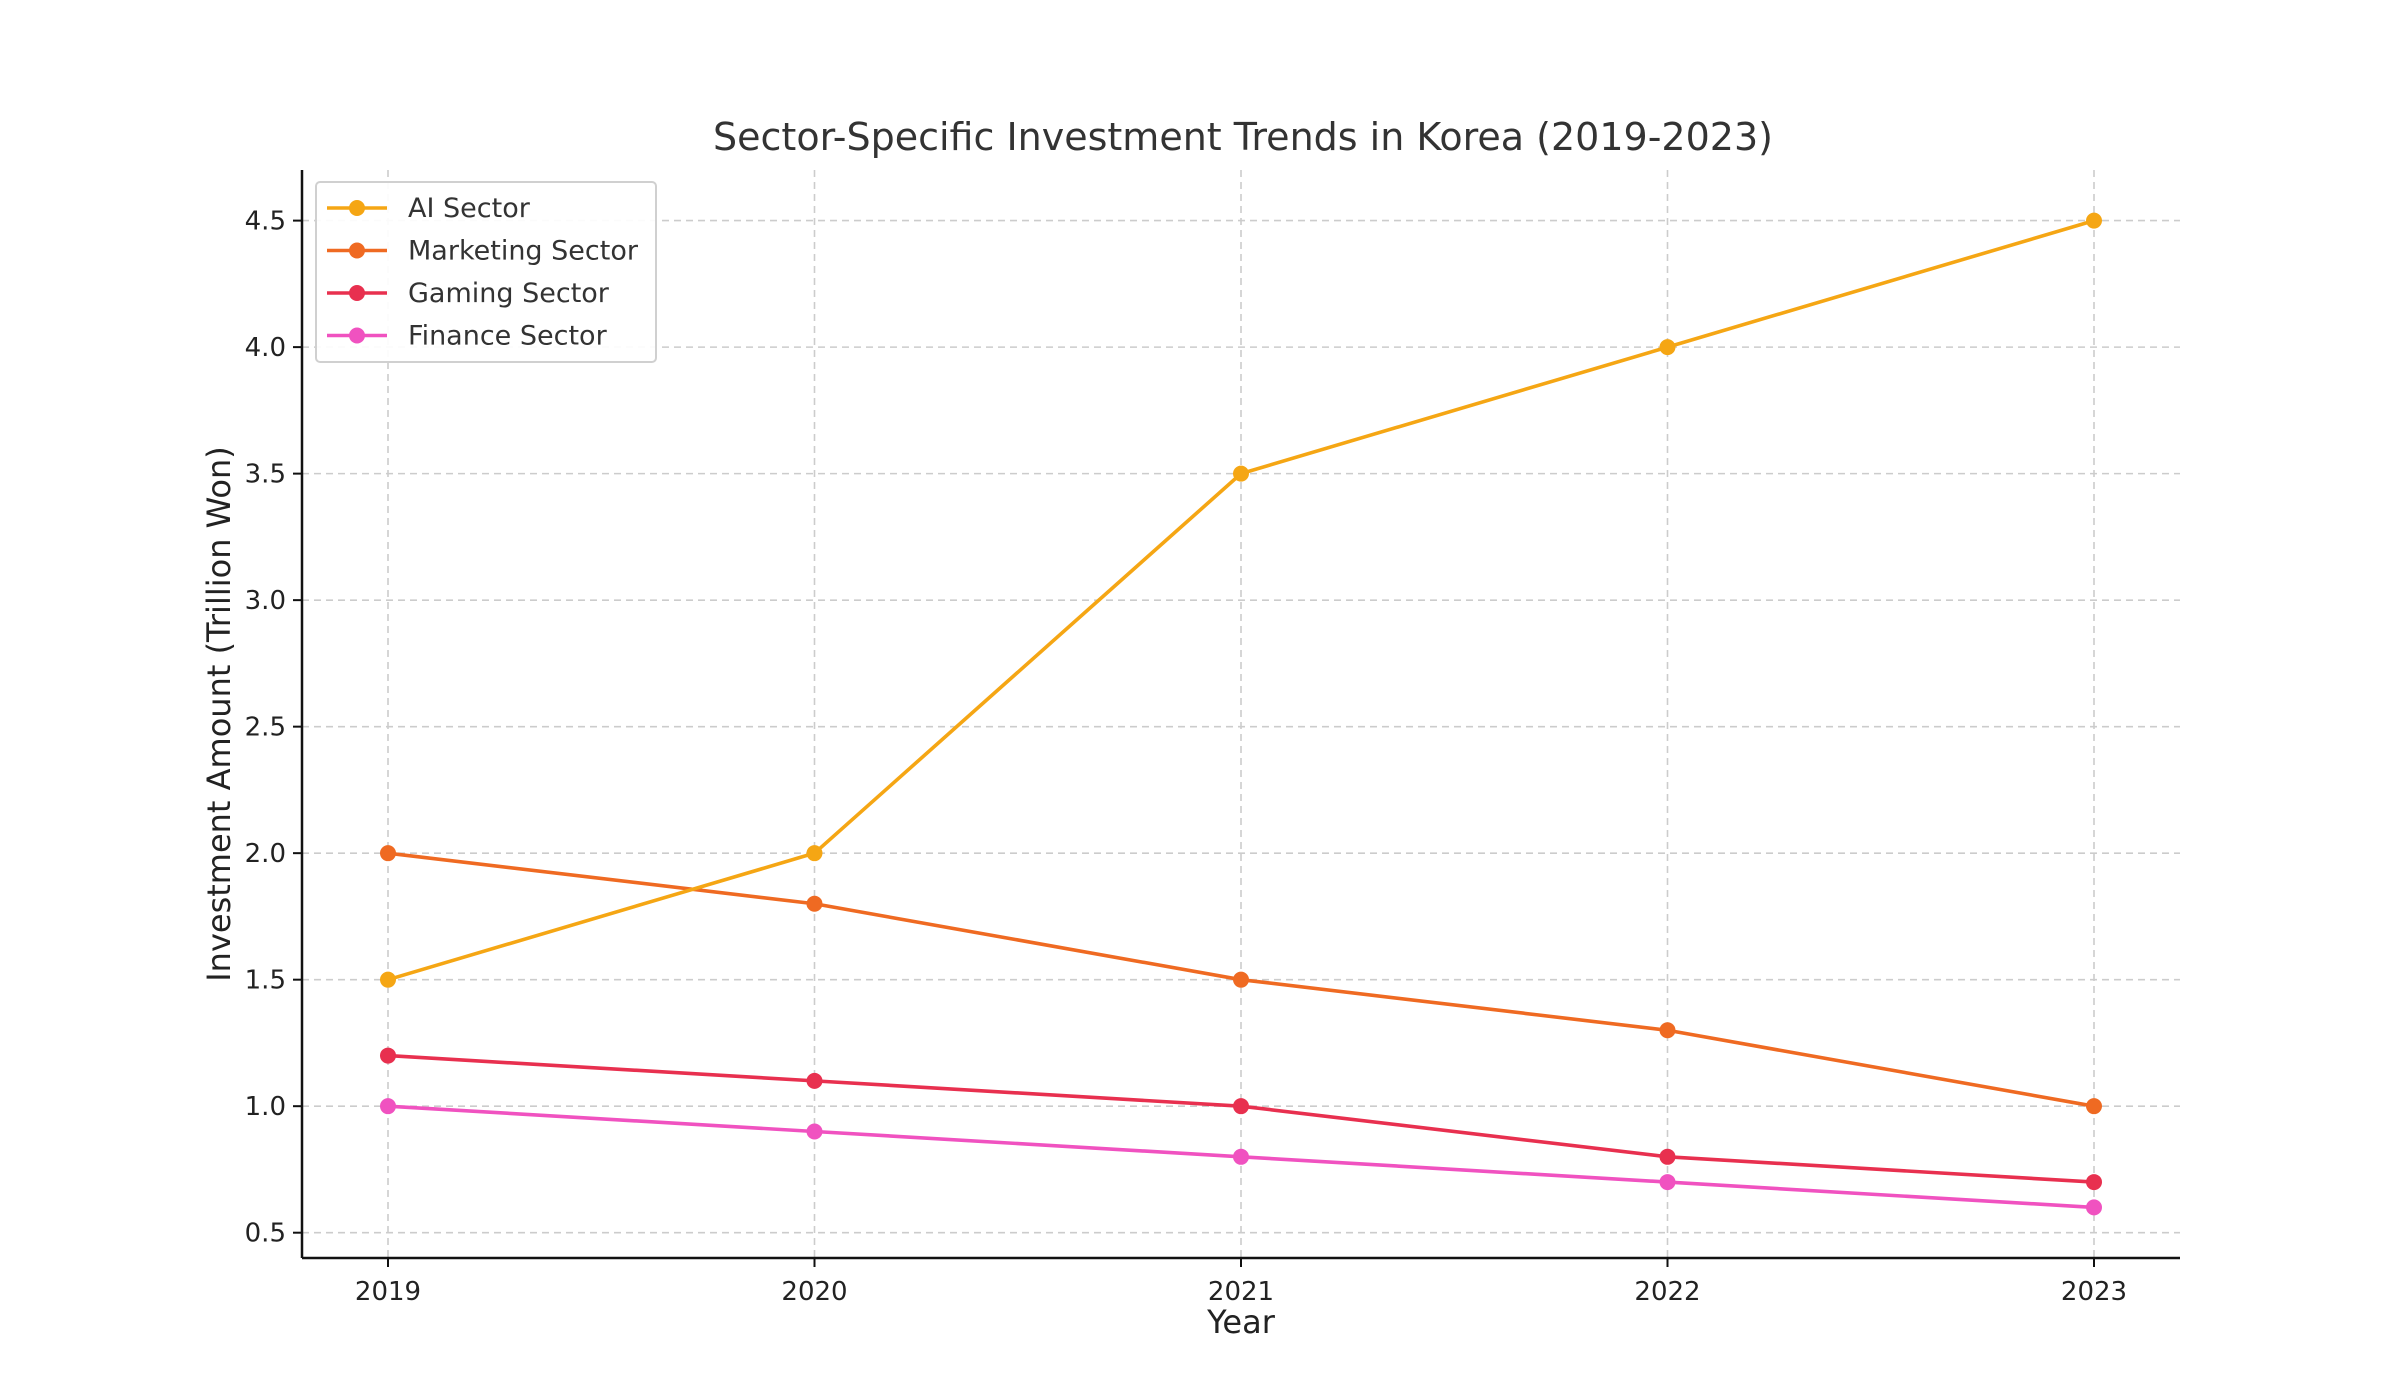 Image resolution: width=2400 pixels, height=1400 pixels. What do you see at coordinates (814, 1292) in the screenshot?
I see `x-tick-label: 2020` at bounding box center [814, 1292].